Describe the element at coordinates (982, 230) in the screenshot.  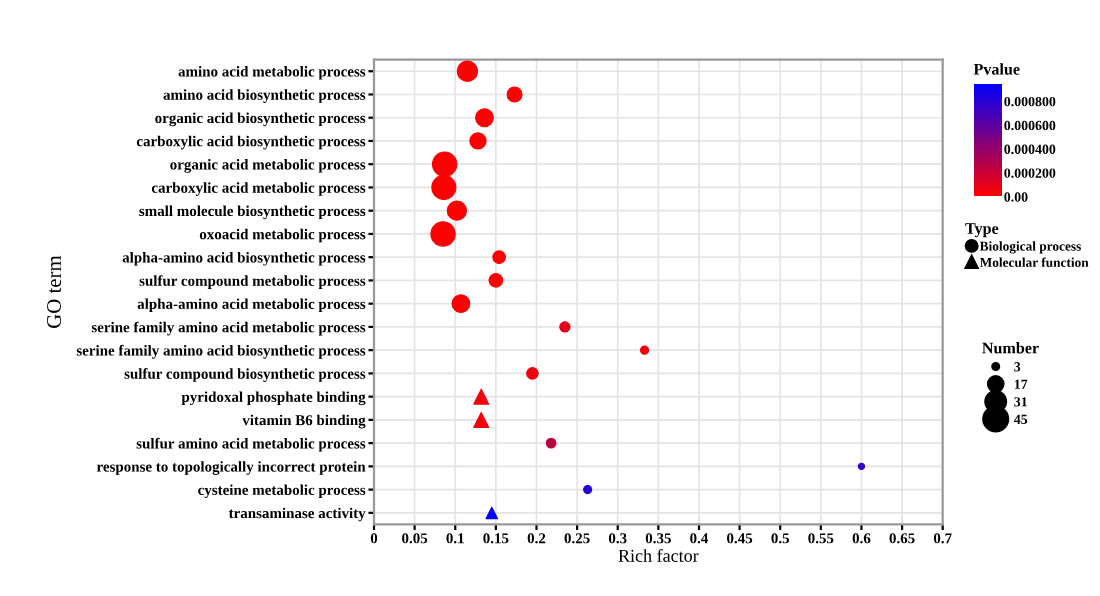
I see `legend-title: Type` at that location.